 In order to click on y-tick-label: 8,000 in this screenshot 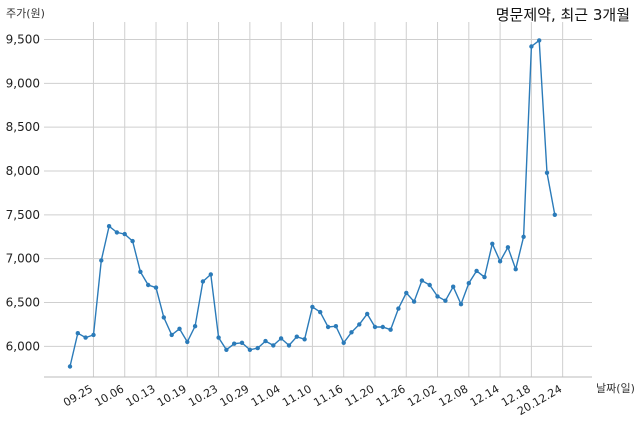, I will do `click(23, 171)`.